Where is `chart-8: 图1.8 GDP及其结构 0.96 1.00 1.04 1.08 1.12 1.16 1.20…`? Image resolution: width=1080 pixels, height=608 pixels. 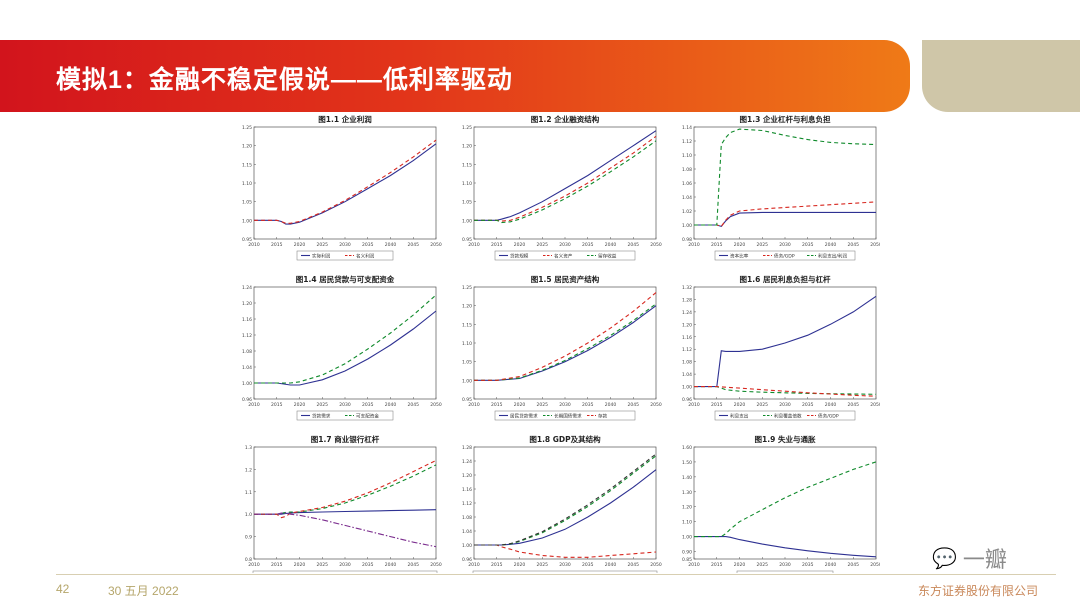
chart-8: 图1.8 GDP及其结构 0.96 1.00 1.04 1.08 1.12 1.16 1.20… is located at coordinates (562, 503).